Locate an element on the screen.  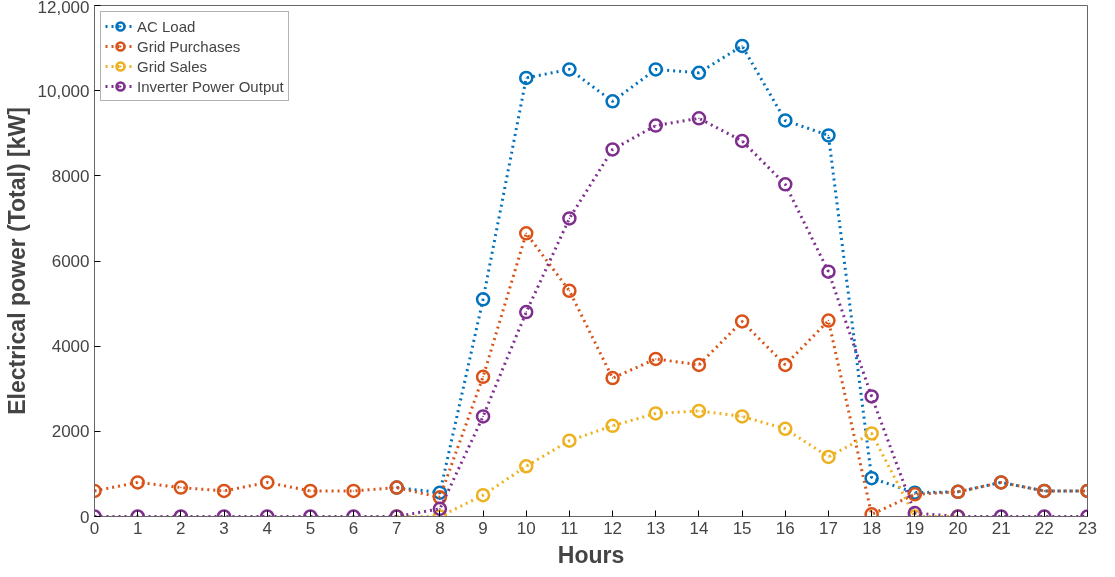
x-tick-label: 23 is located at coordinates (1087, 528).